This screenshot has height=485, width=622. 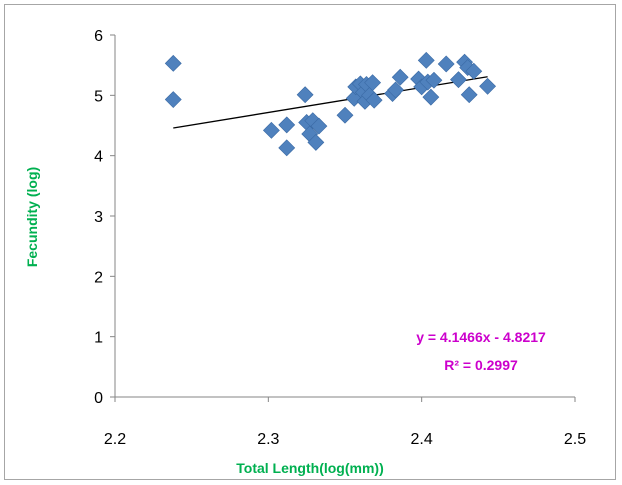 What do you see at coordinates (98, 36) in the screenshot?
I see `y-tick-label: 6` at bounding box center [98, 36].